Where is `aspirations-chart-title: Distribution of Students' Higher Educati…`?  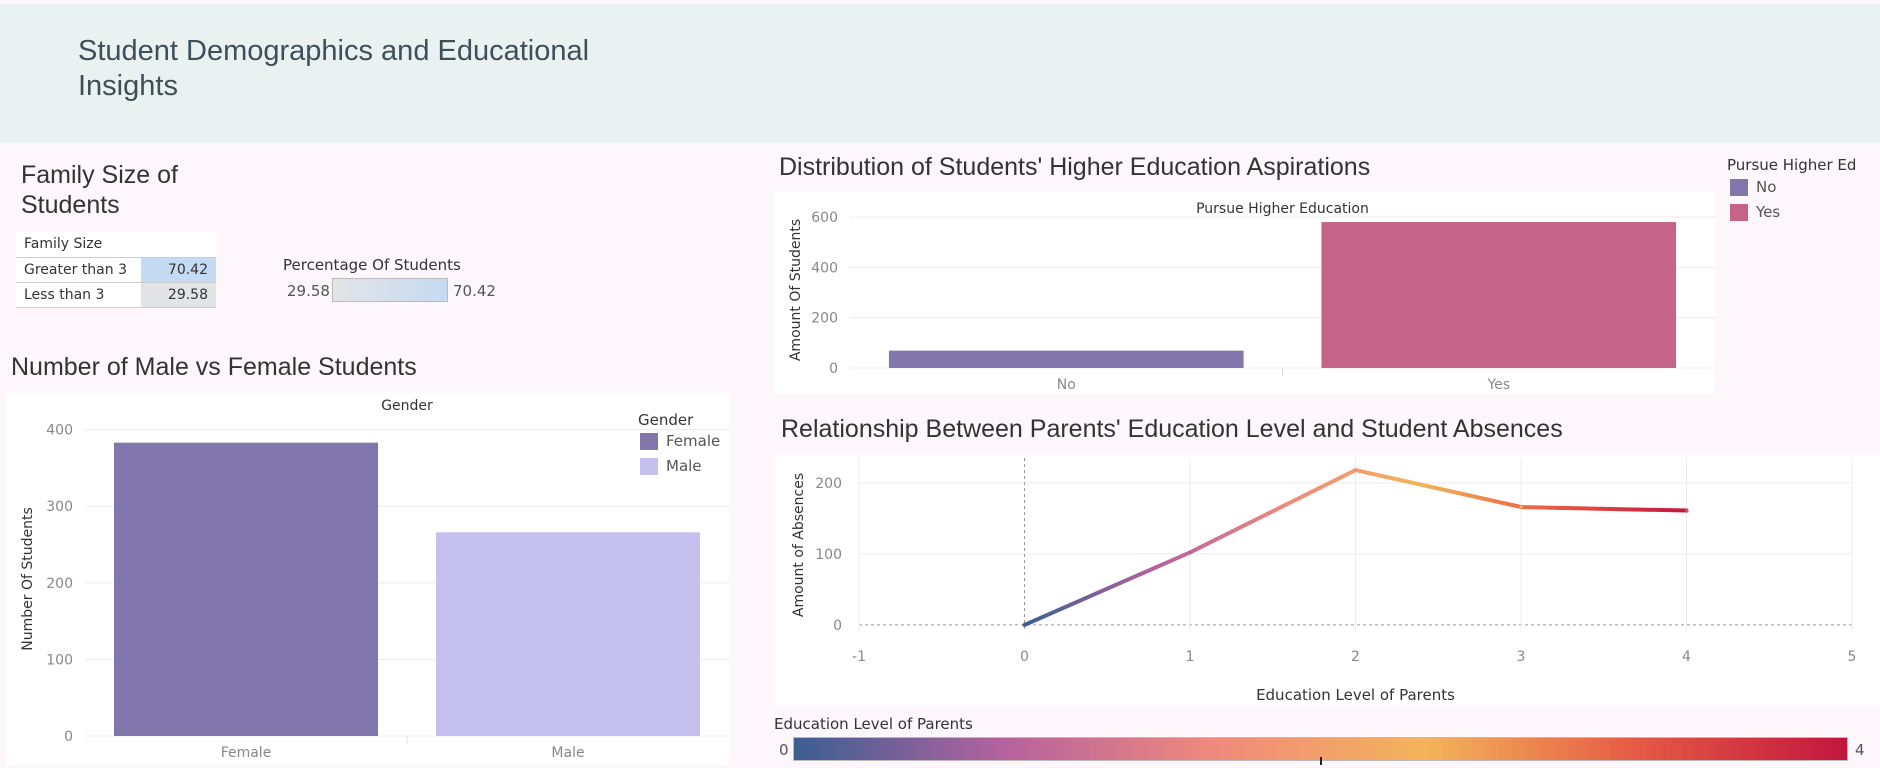
aspirations-chart-title: Distribution of Students' Higher Educati… is located at coordinates (1075, 167).